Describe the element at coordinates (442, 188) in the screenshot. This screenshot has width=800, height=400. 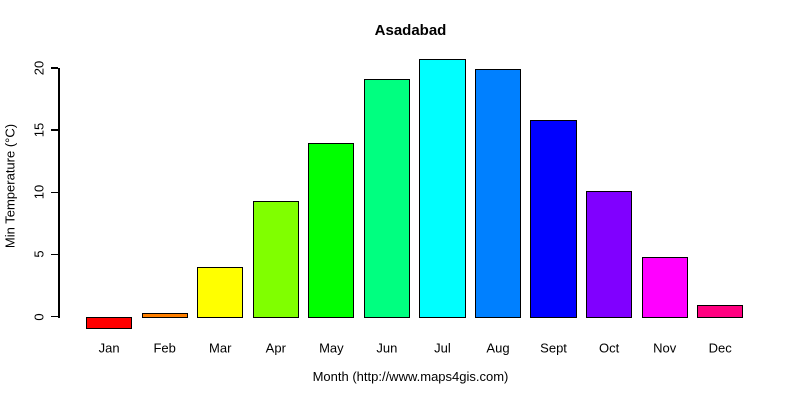
I see `bar-jul` at that location.